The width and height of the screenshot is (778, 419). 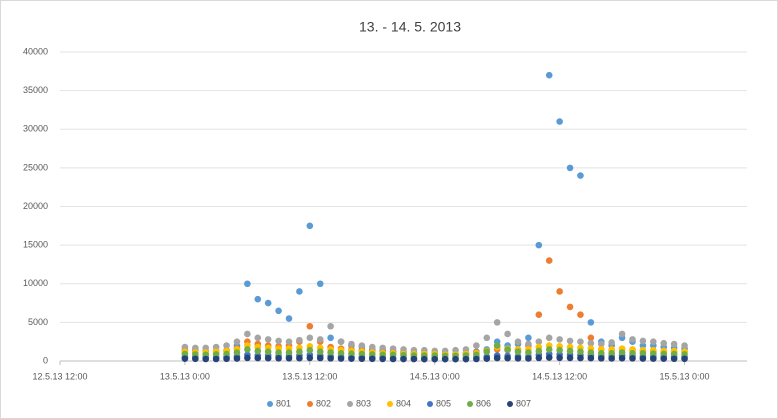 What do you see at coordinates (35, 283) in the screenshot?
I see `y-tick-label: 10000` at bounding box center [35, 283].